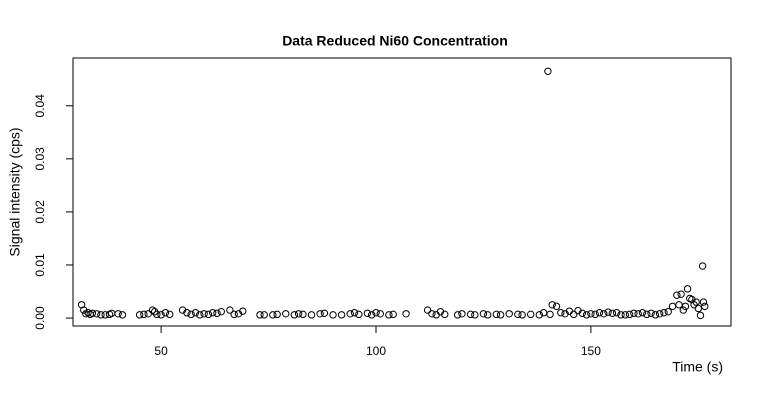 The width and height of the screenshot is (760, 400). What do you see at coordinates (40, 265) in the screenshot?
I see `y-tick-label: 0.01` at bounding box center [40, 265].